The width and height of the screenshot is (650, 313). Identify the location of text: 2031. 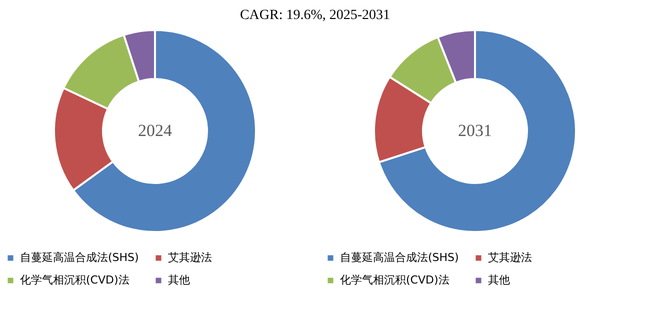
(475, 130).